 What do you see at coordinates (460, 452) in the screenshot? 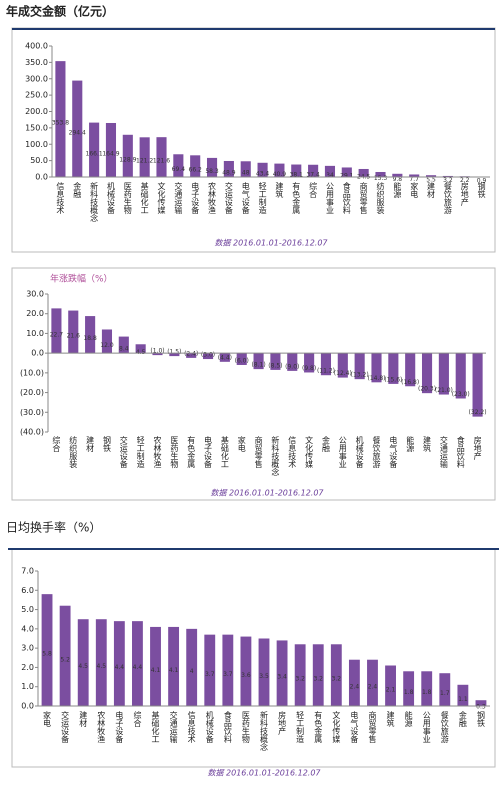
I see `x-tick-label: 食品饮料` at bounding box center [460, 452].